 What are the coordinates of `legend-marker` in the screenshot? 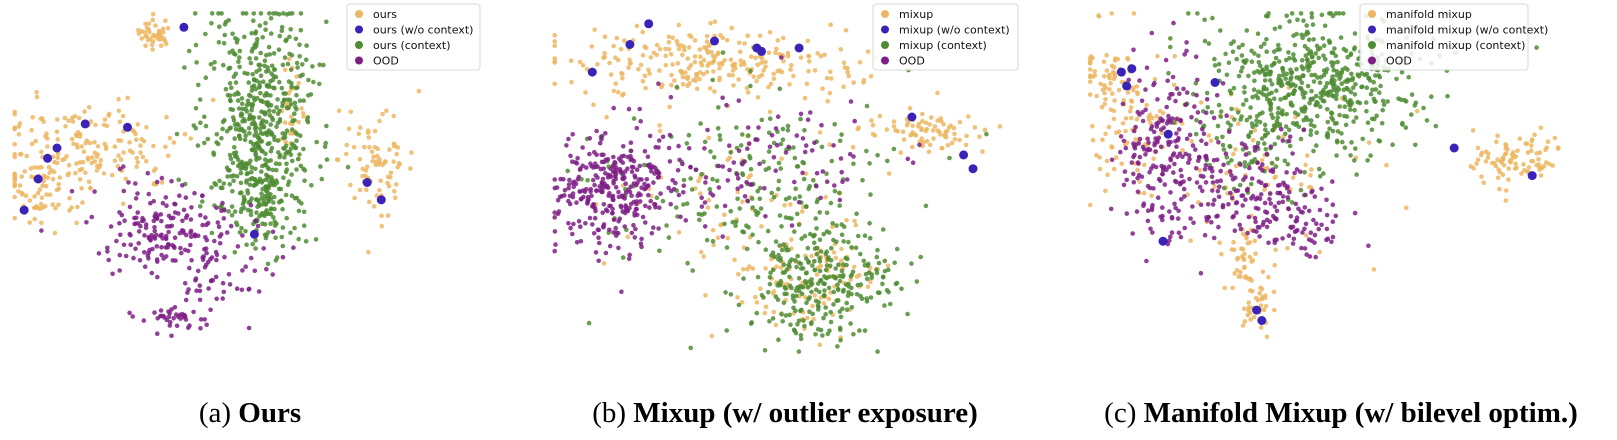 It's located at (885, 14).